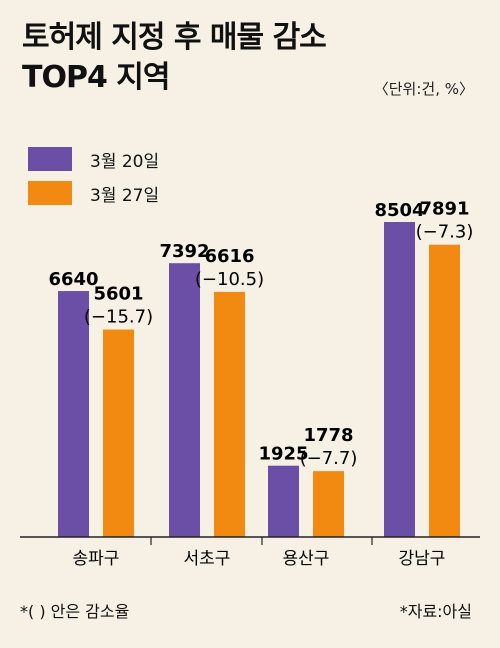 The height and width of the screenshot is (648, 500). I want to click on category-label-1: 송파구, so click(96, 559).